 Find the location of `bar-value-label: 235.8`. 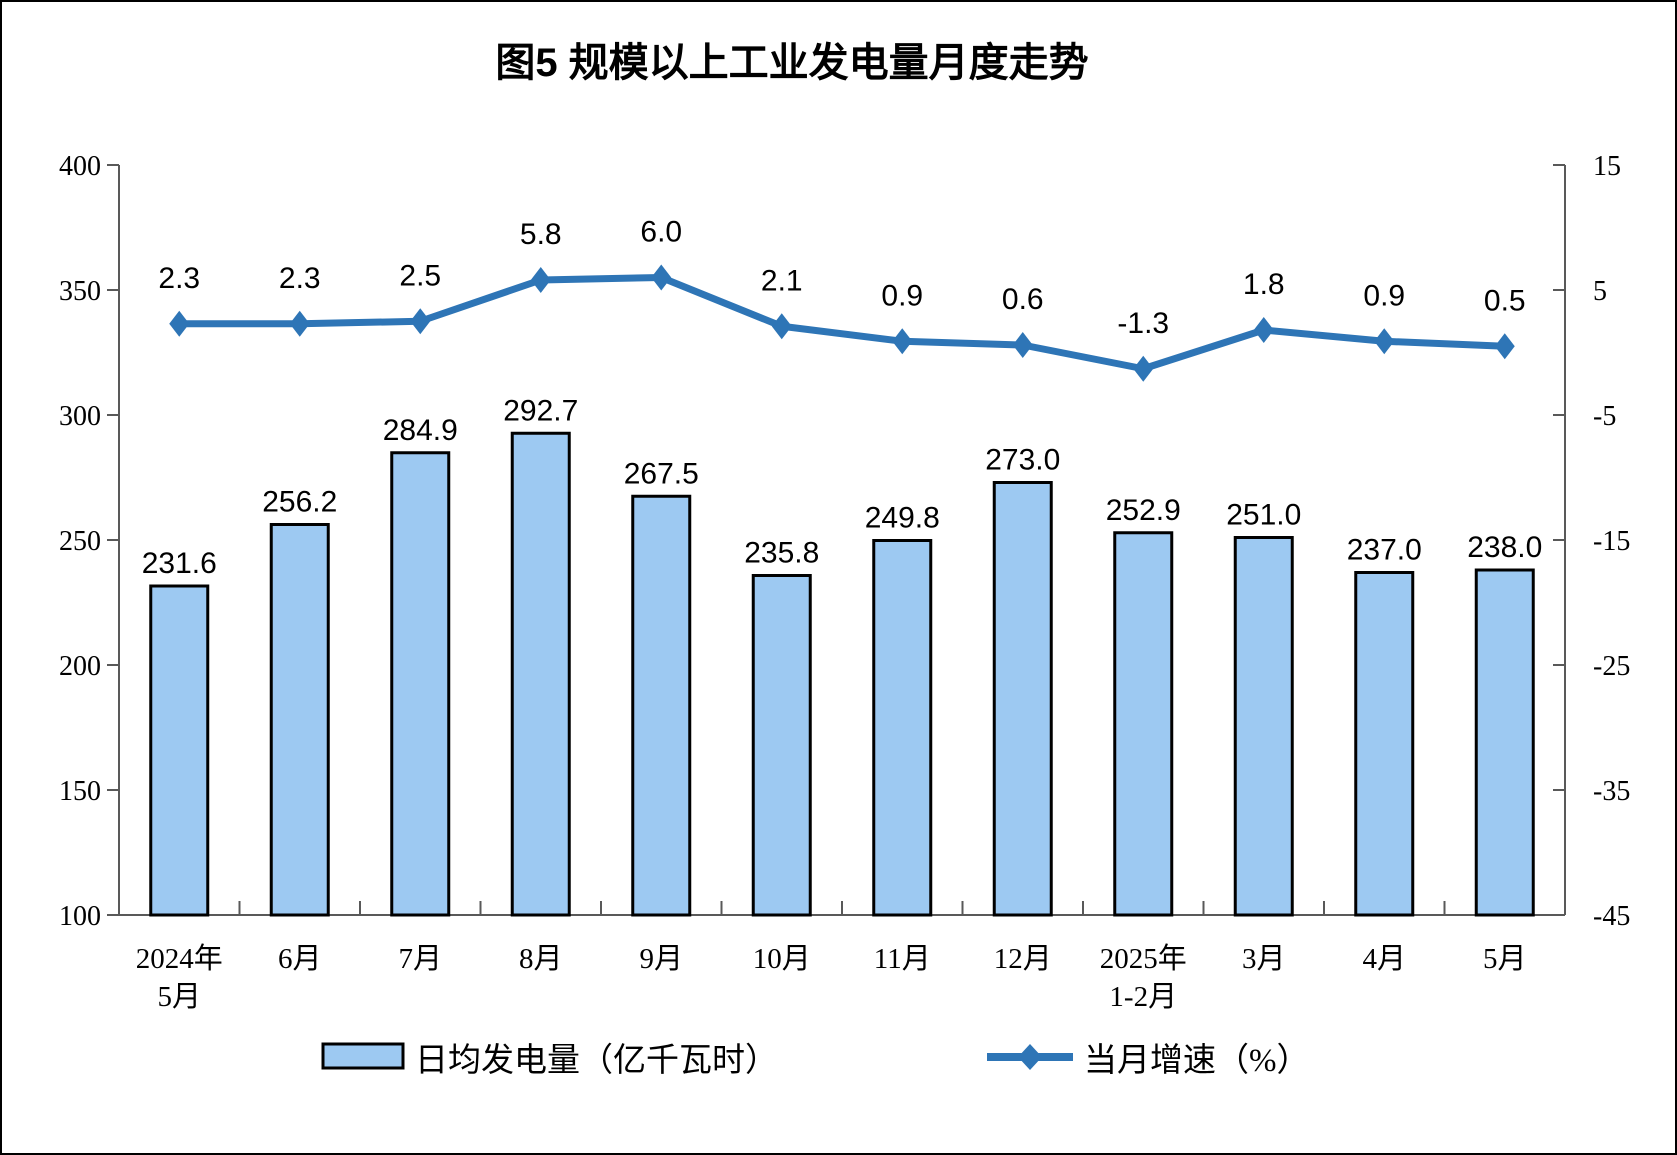

bar-value-label: 235.8 is located at coordinates (781, 553).